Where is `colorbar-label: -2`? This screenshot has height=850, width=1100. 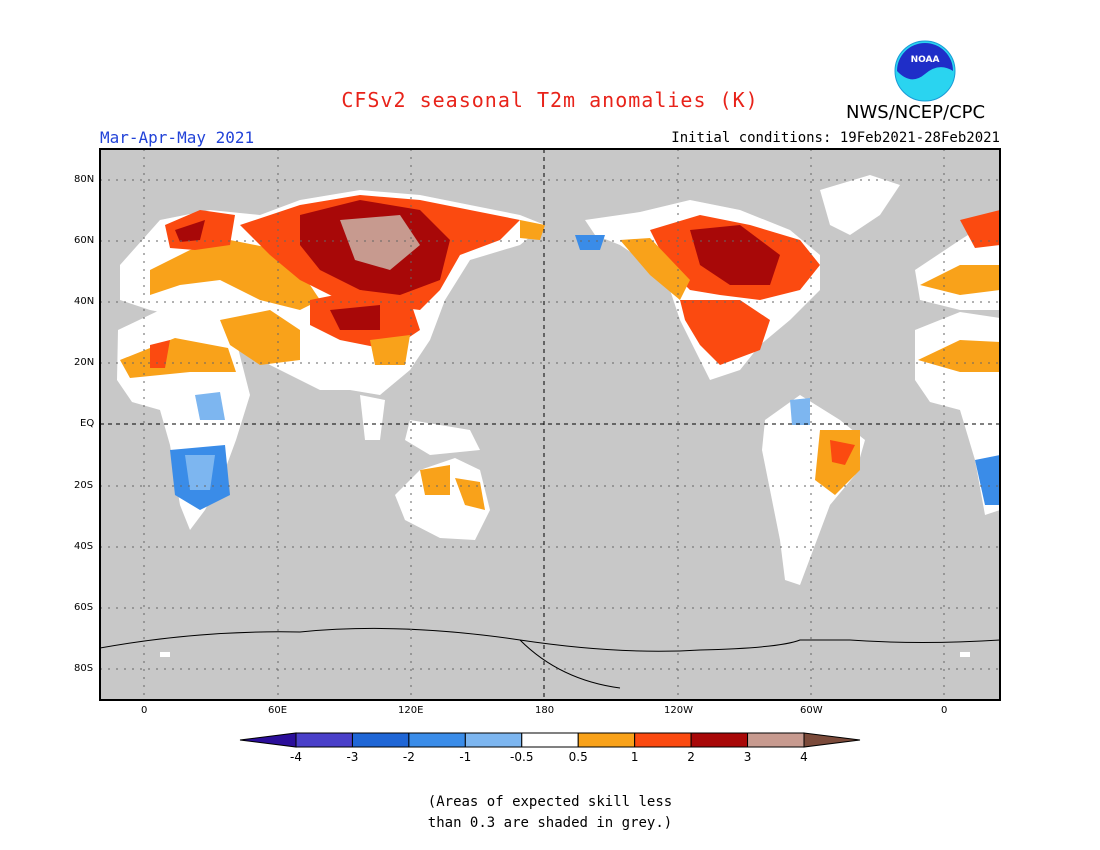
colorbar-label: -2 is located at coordinates (408, 757).